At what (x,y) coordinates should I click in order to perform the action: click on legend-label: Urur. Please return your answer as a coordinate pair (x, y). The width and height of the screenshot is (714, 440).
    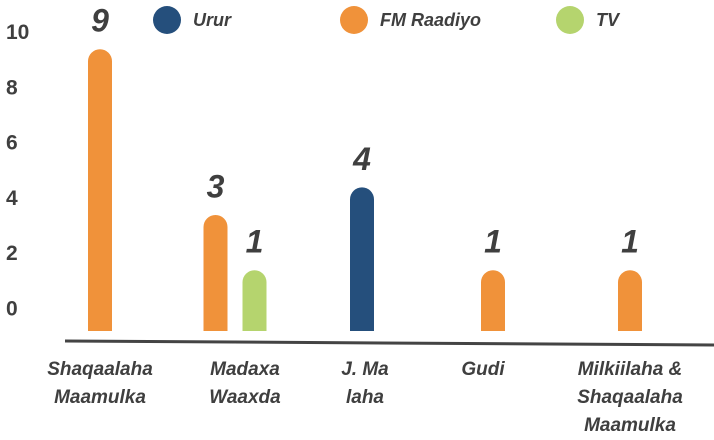
    Looking at the image, I should click on (212, 20).